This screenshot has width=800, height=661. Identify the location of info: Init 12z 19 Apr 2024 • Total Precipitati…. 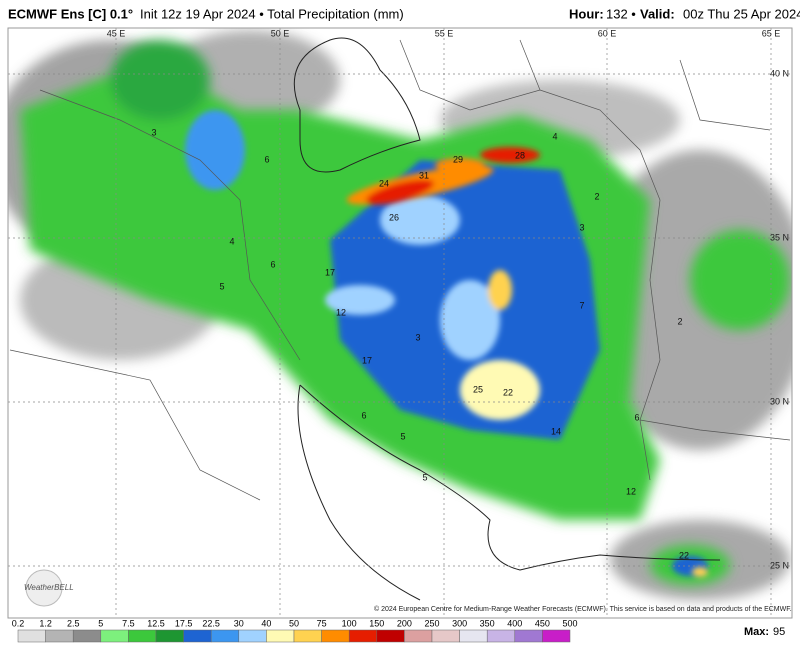
(272, 13).